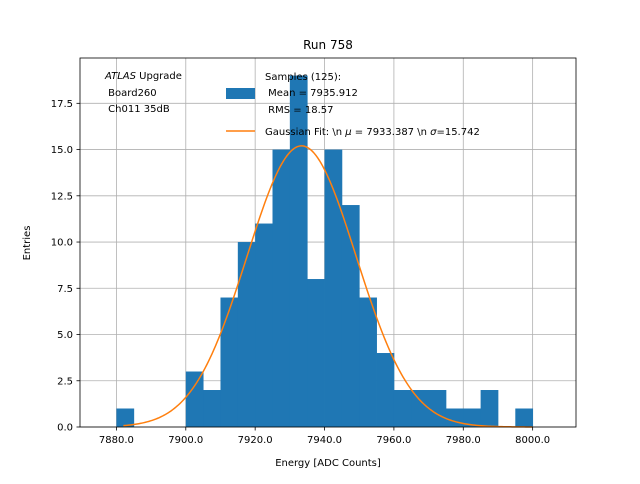 This screenshot has height=484, width=640. Describe the element at coordinates (27, 243) in the screenshot. I see `y-axis-label: Entries` at that location.